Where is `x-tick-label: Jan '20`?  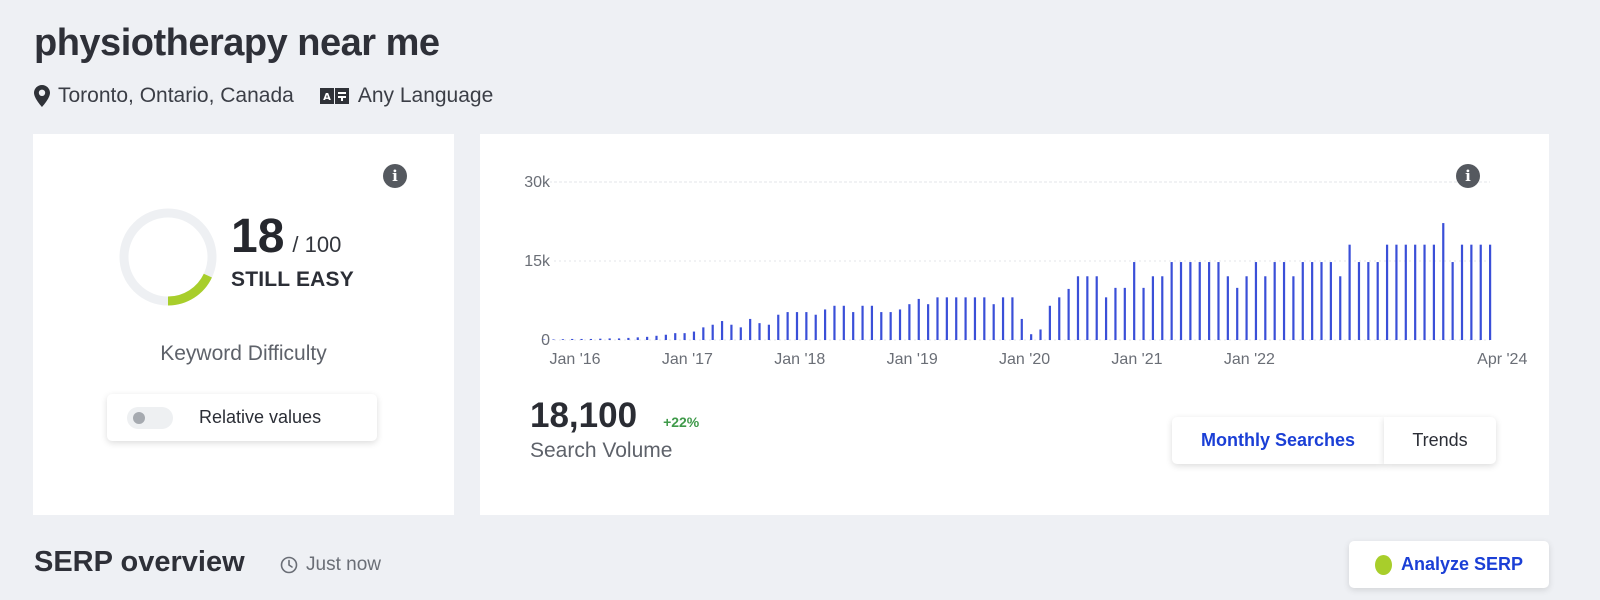 x-tick-label: Jan '20 is located at coordinates (1024, 359).